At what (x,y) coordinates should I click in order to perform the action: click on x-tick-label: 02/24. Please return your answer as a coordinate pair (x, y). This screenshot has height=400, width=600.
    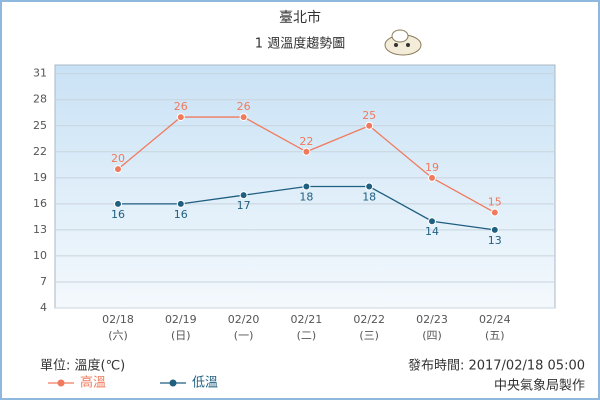
    Looking at the image, I should click on (495, 319).